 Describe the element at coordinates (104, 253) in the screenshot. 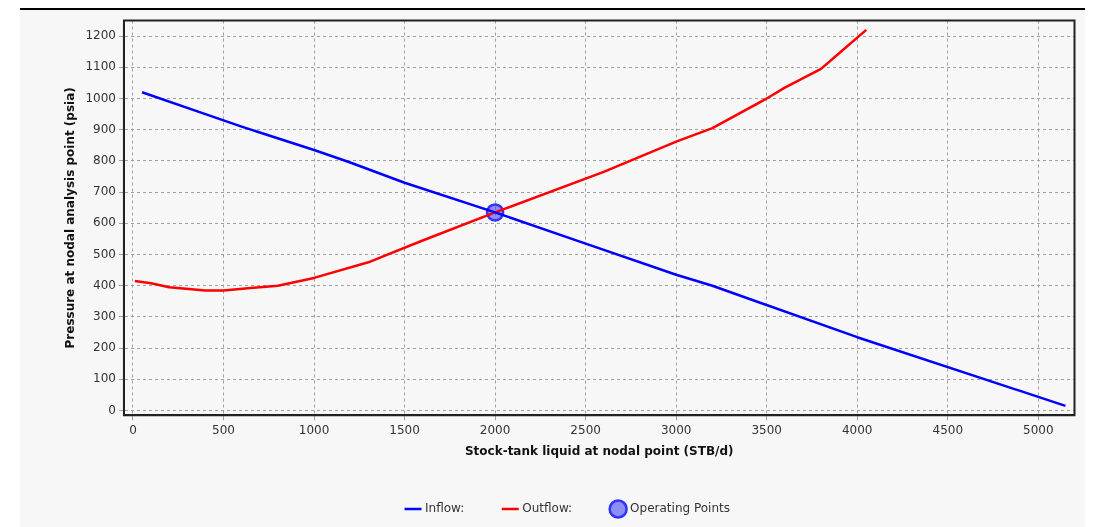

I see `y-tick-label: 500` at that location.